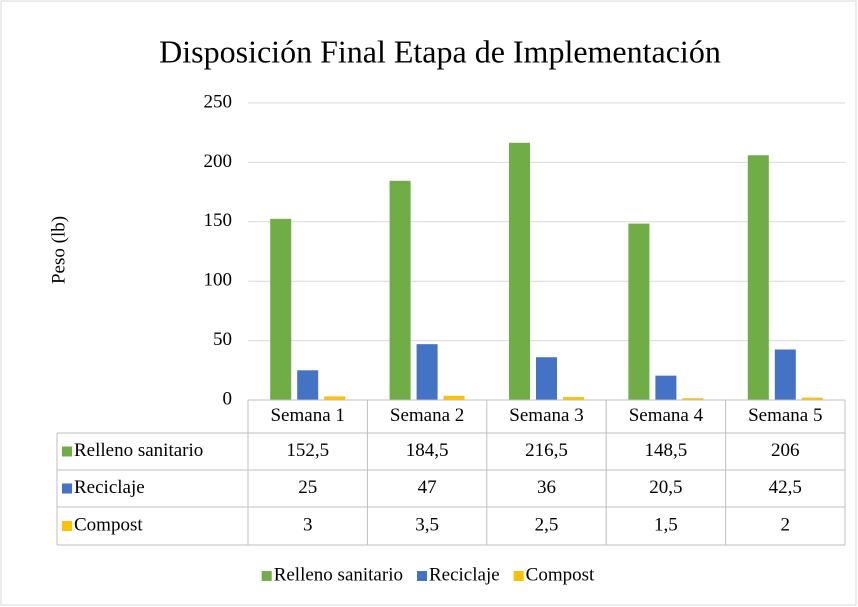  I want to click on table-value: 152,5, so click(307, 450).